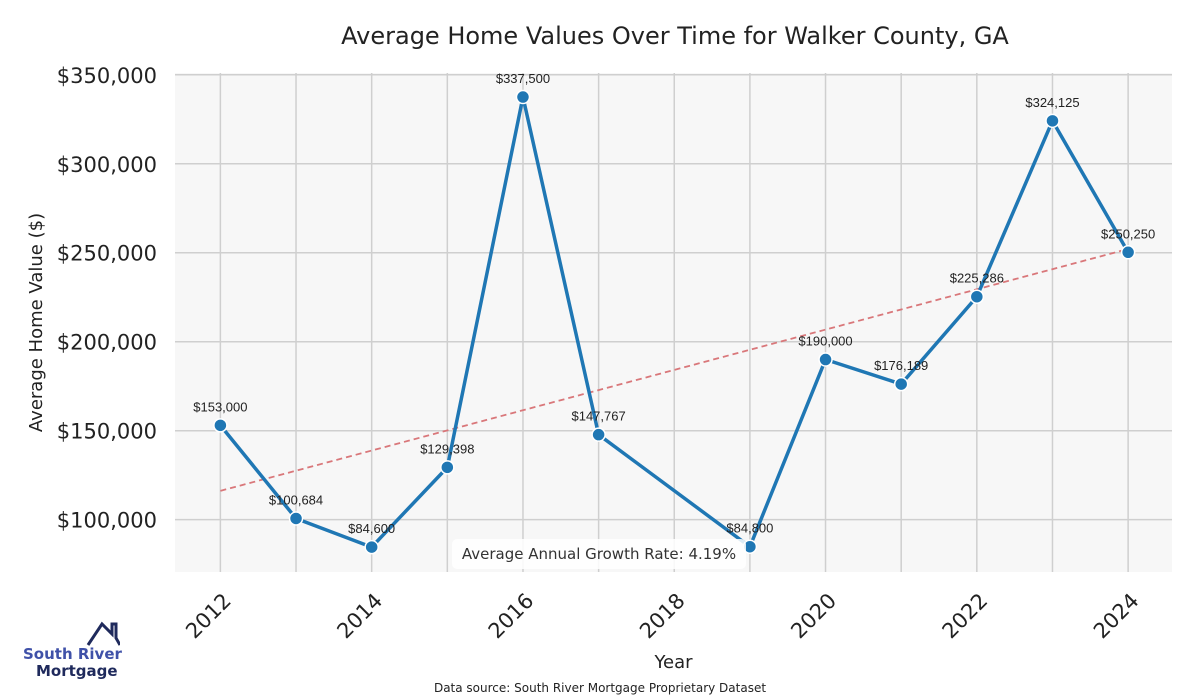 This screenshot has height=700, width=1200. I want to click on house-roof-icon, so click(103, 633).